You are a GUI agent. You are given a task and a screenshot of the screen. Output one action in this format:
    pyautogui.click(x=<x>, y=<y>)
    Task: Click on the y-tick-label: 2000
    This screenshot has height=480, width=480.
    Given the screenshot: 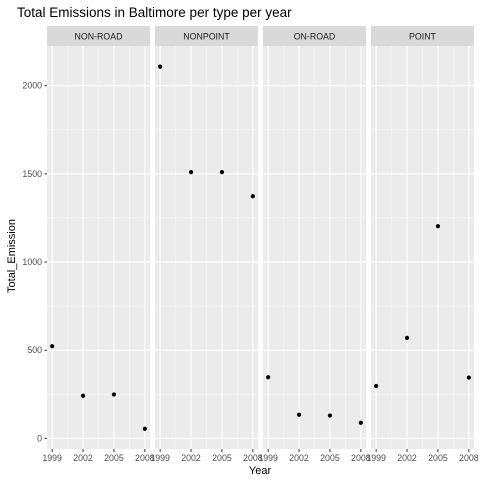 What is the action you would take?
    pyautogui.click(x=32, y=86)
    